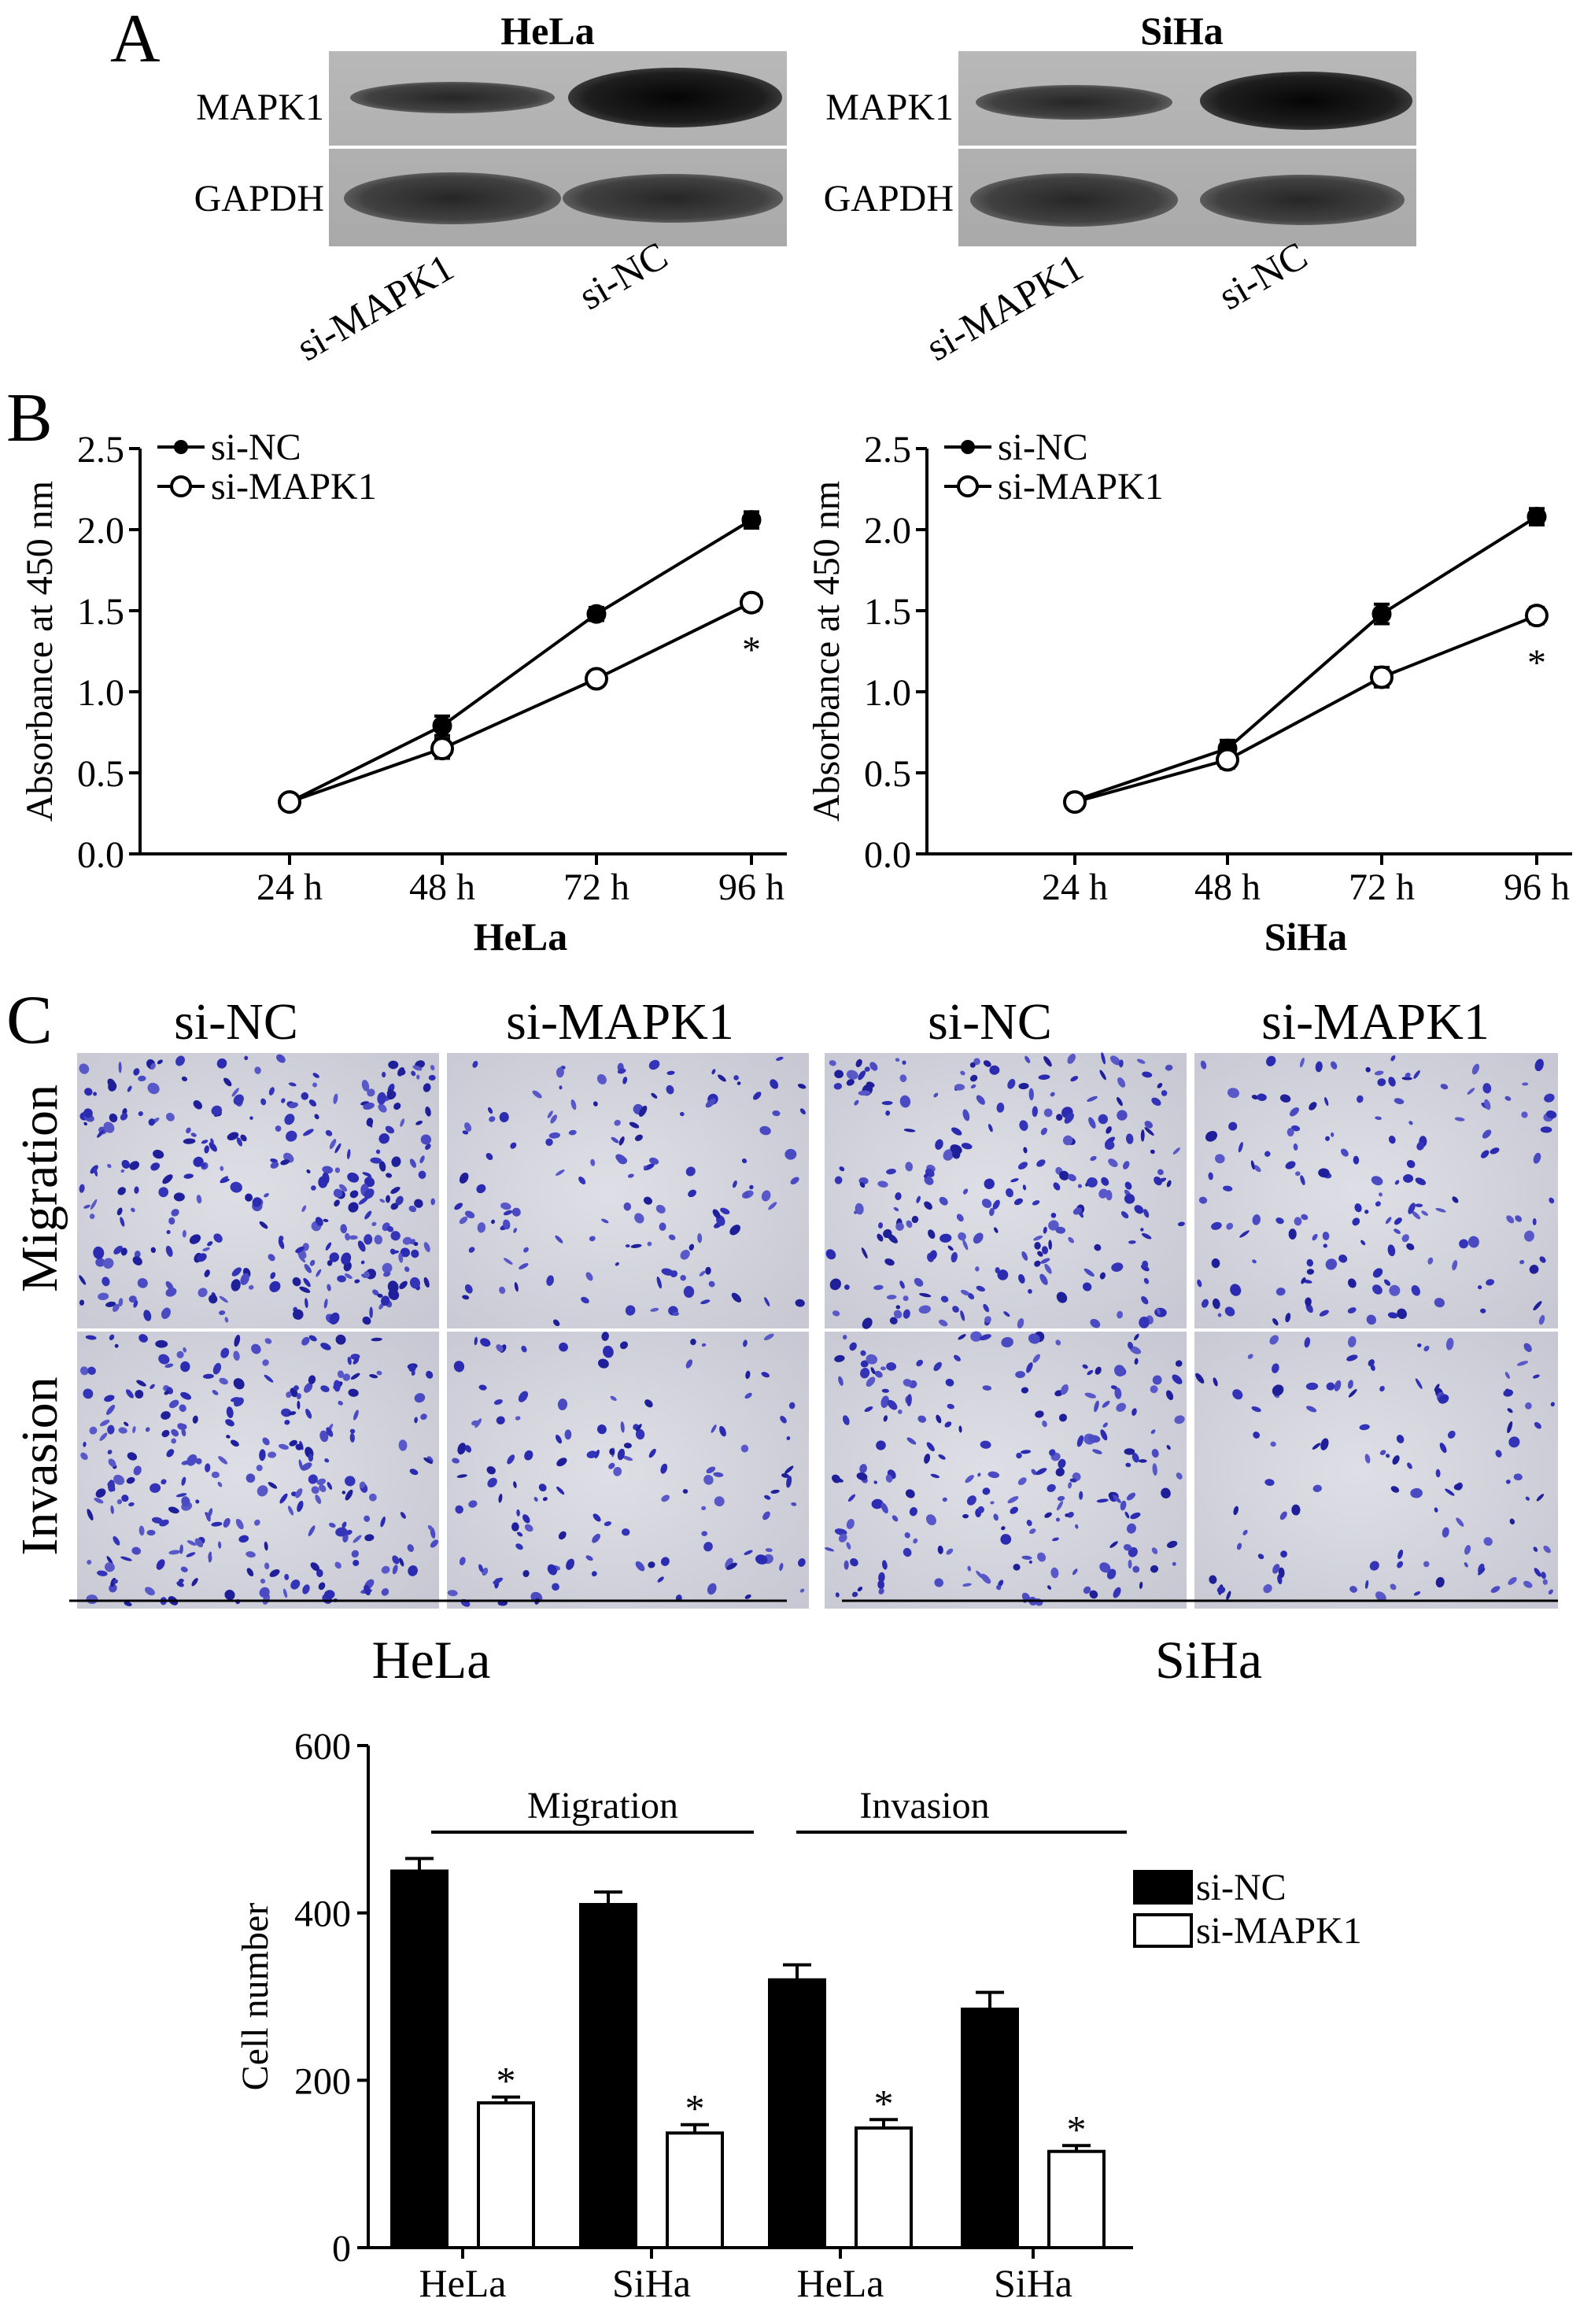 This screenshot has width=1580, height=2324. I want to click on legend-label: si-MAPK1, so click(294, 487).